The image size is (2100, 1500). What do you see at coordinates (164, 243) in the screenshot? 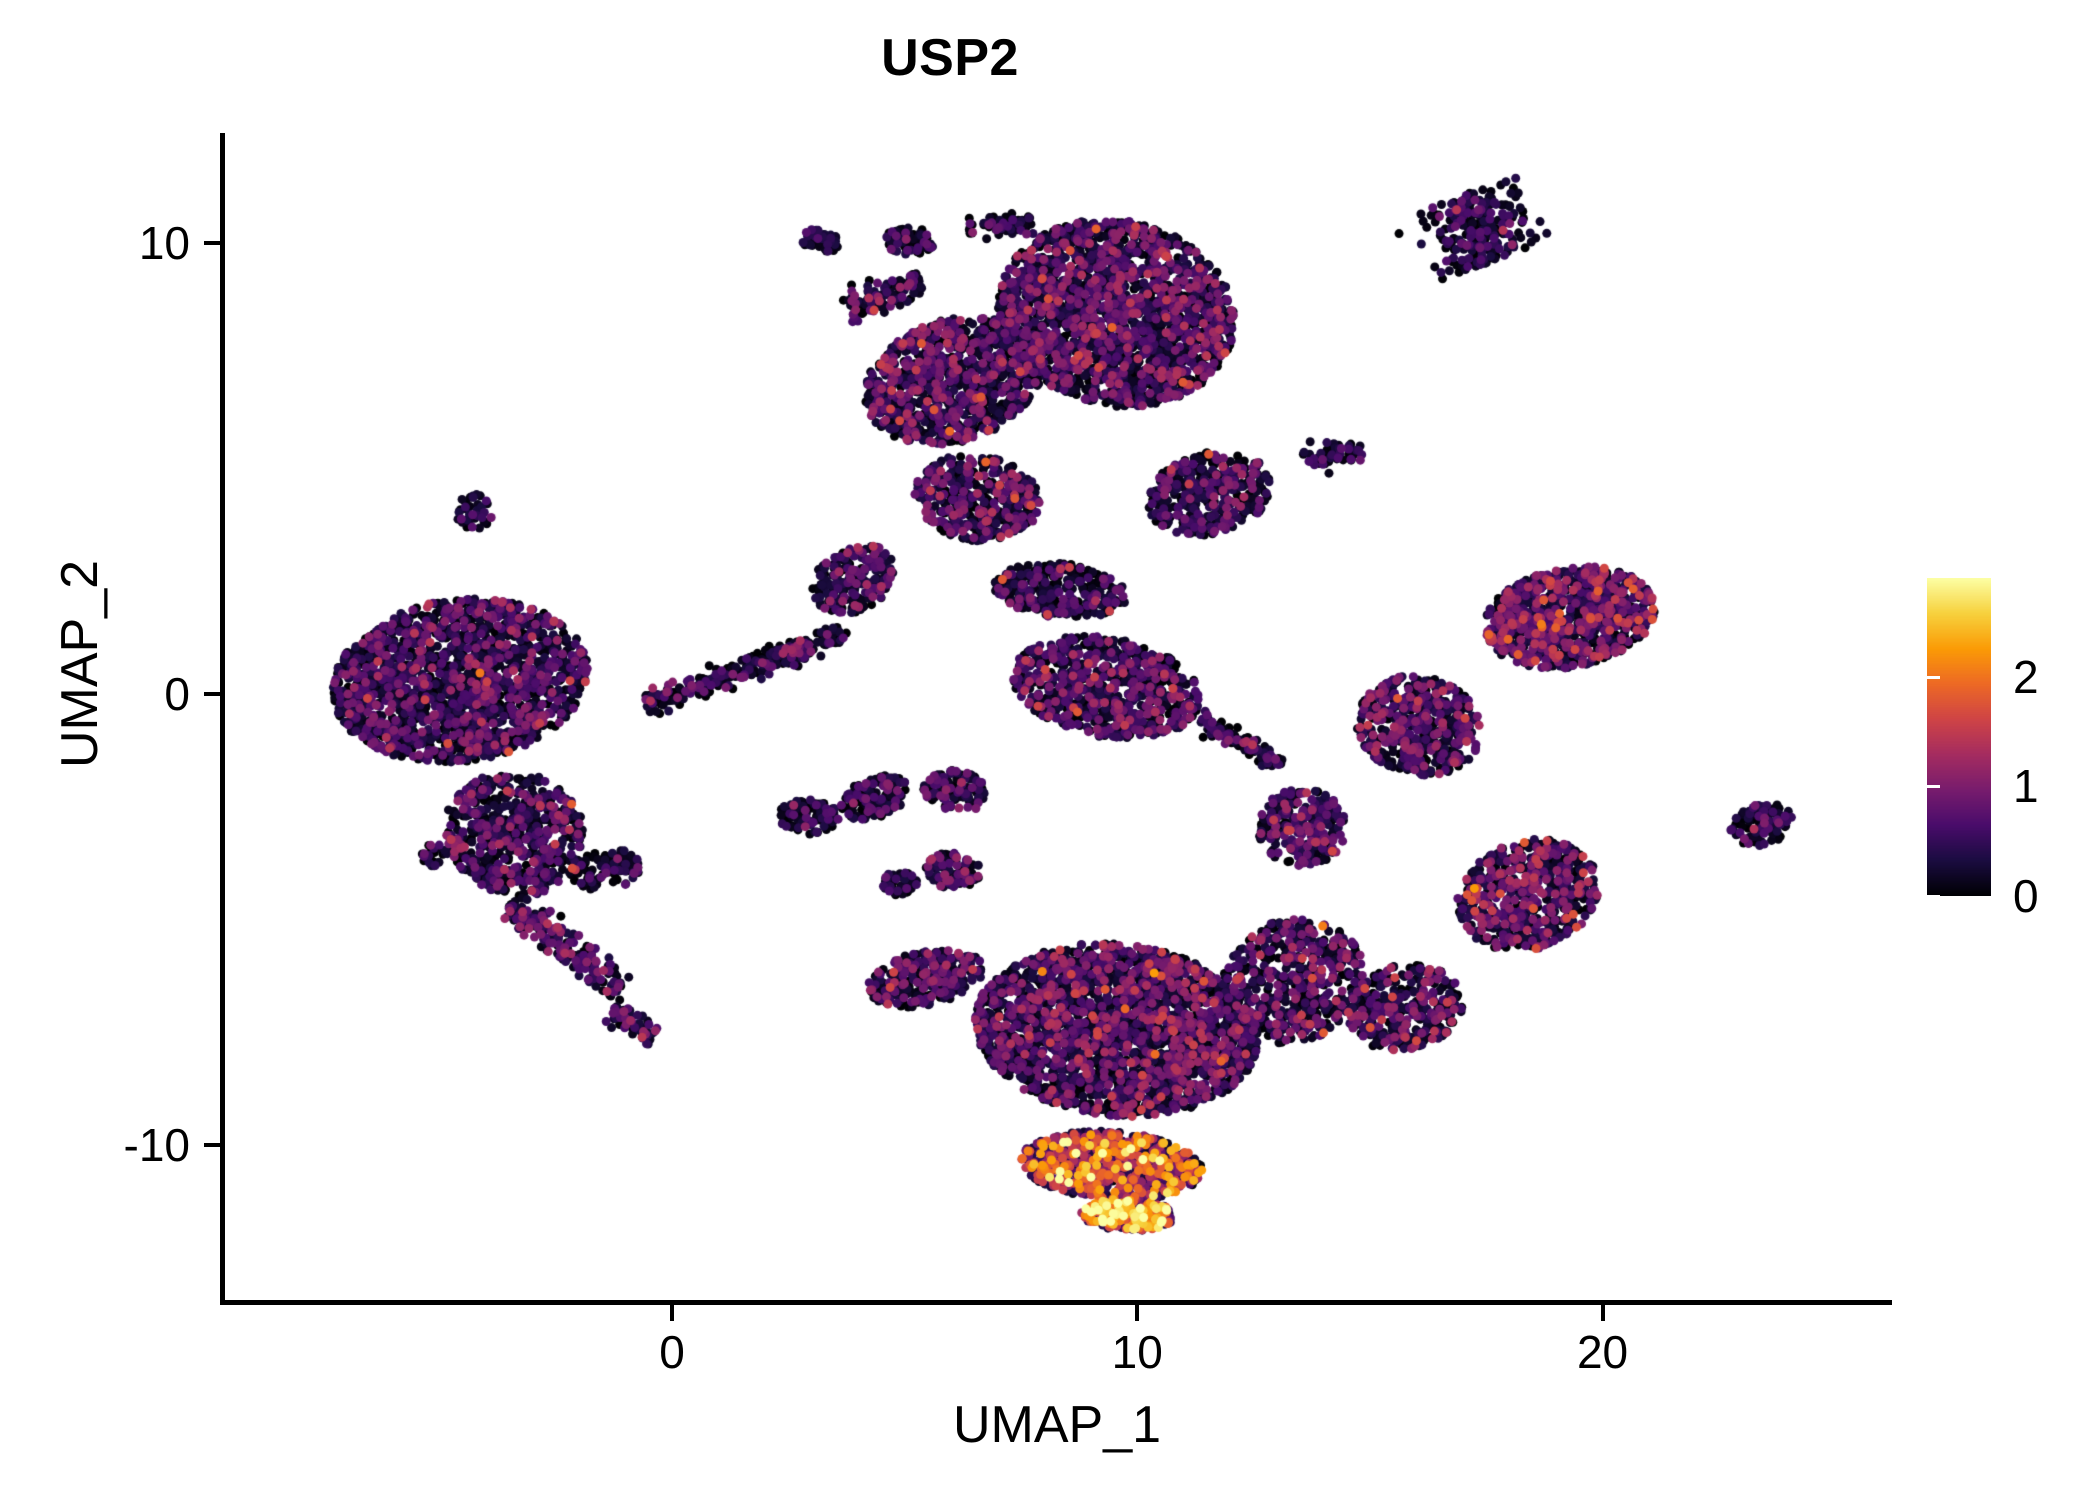
I see `y-tick-label: 10` at bounding box center [164, 243].